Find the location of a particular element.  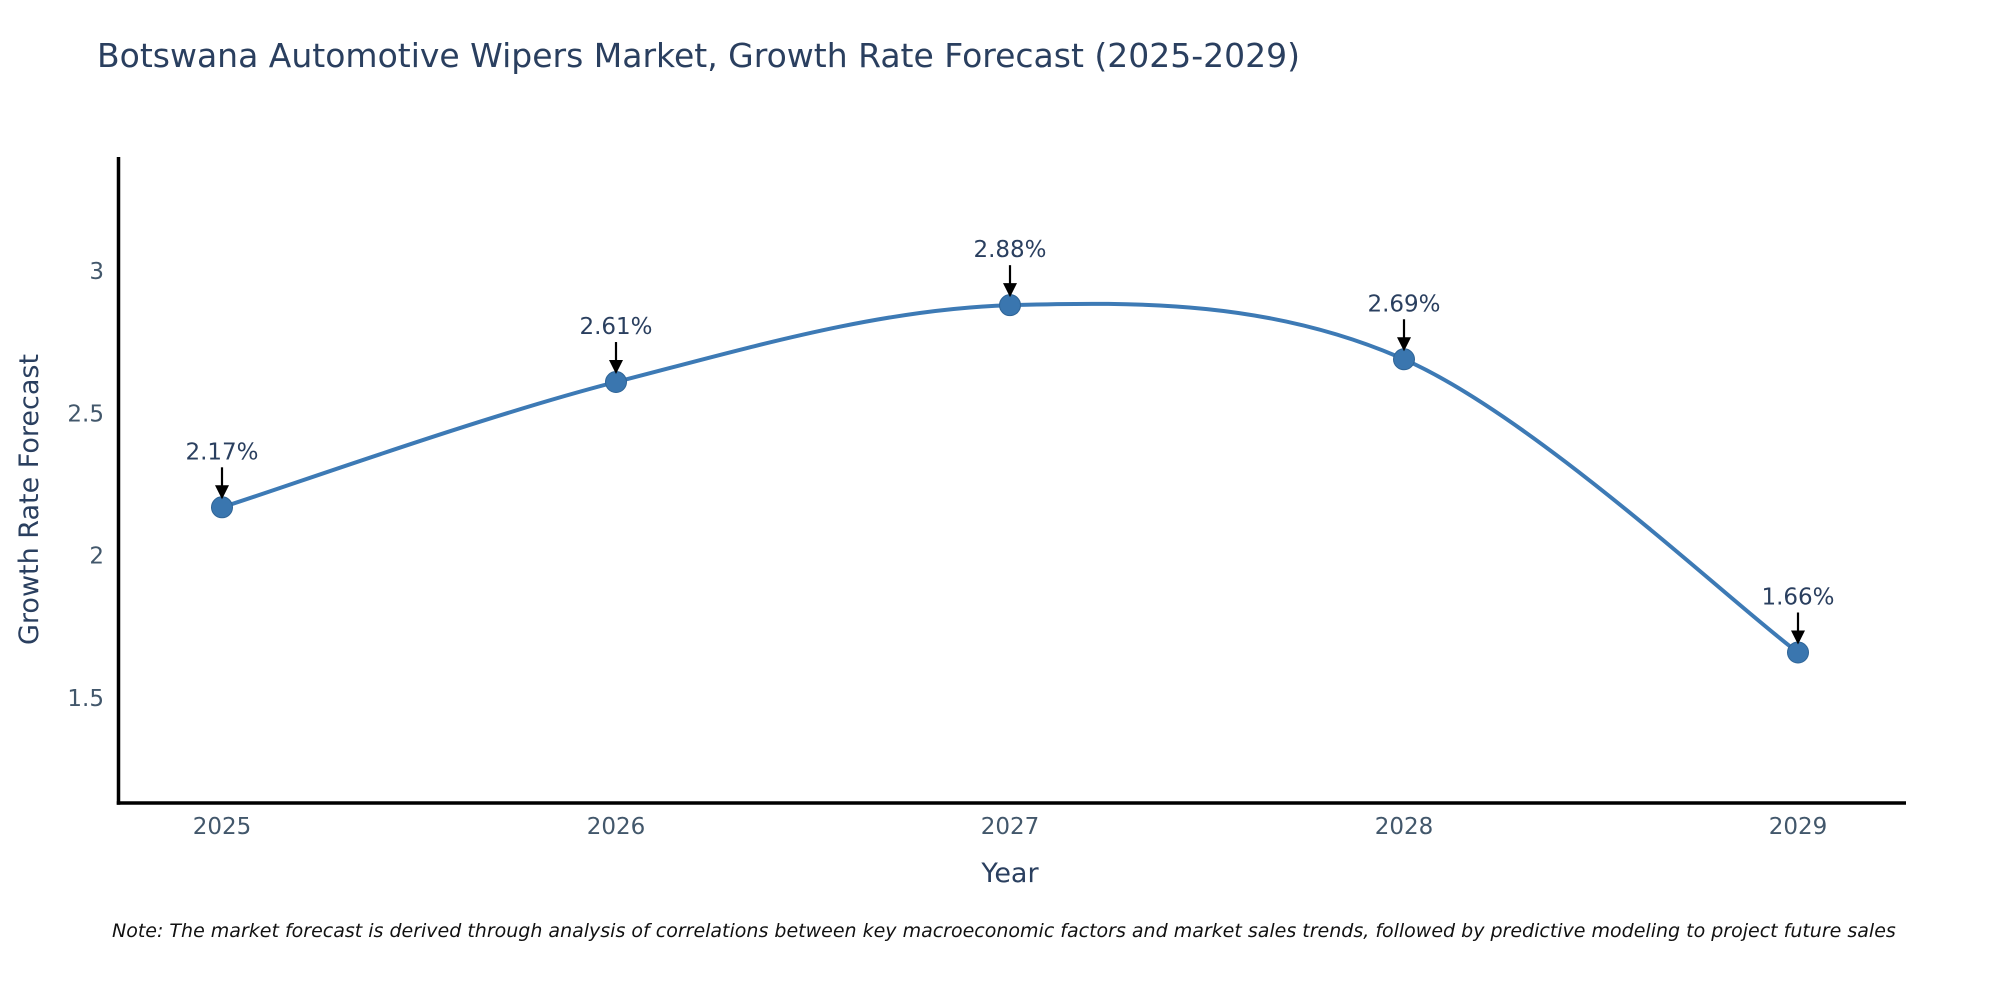

y-tick-label: 3 is located at coordinates (96, 272).